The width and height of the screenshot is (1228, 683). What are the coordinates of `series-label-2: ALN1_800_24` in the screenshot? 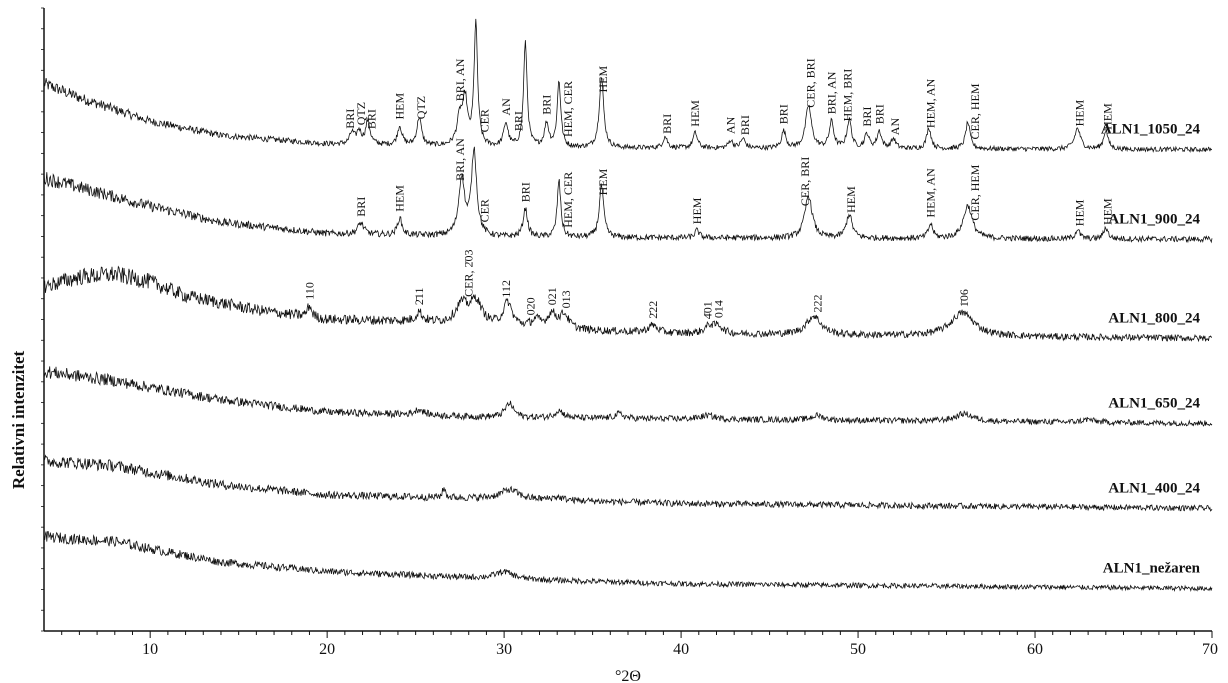 It's located at (1154, 318).